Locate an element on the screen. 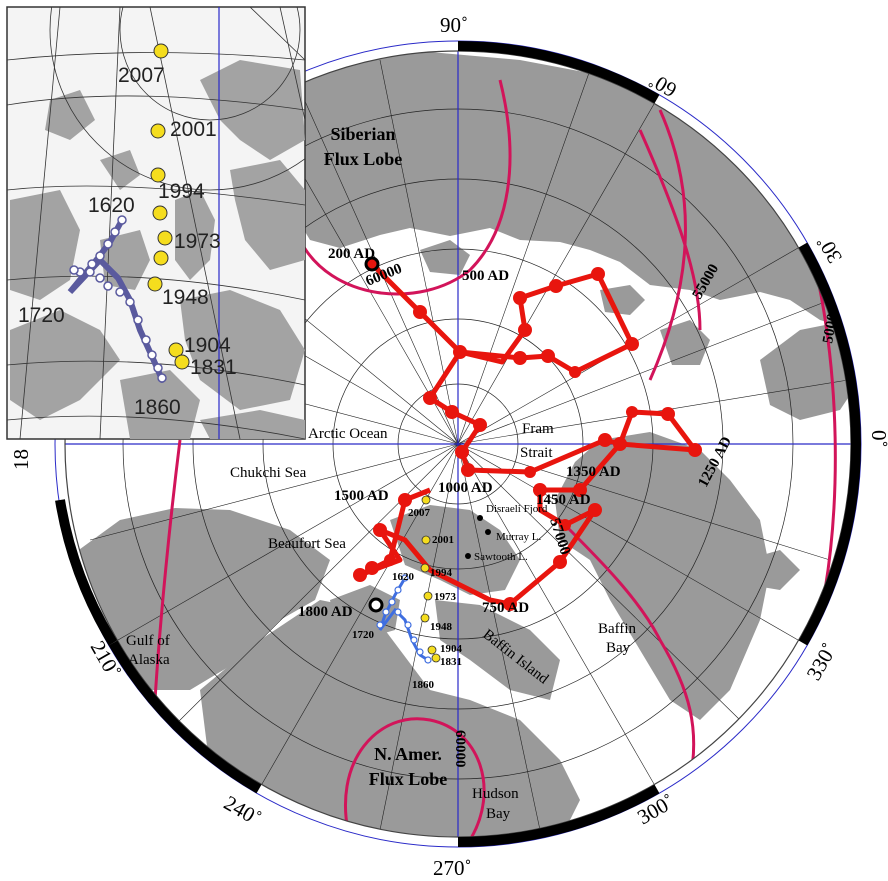 The image size is (888, 881). main-year-1973: 1973 is located at coordinates (445, 597).